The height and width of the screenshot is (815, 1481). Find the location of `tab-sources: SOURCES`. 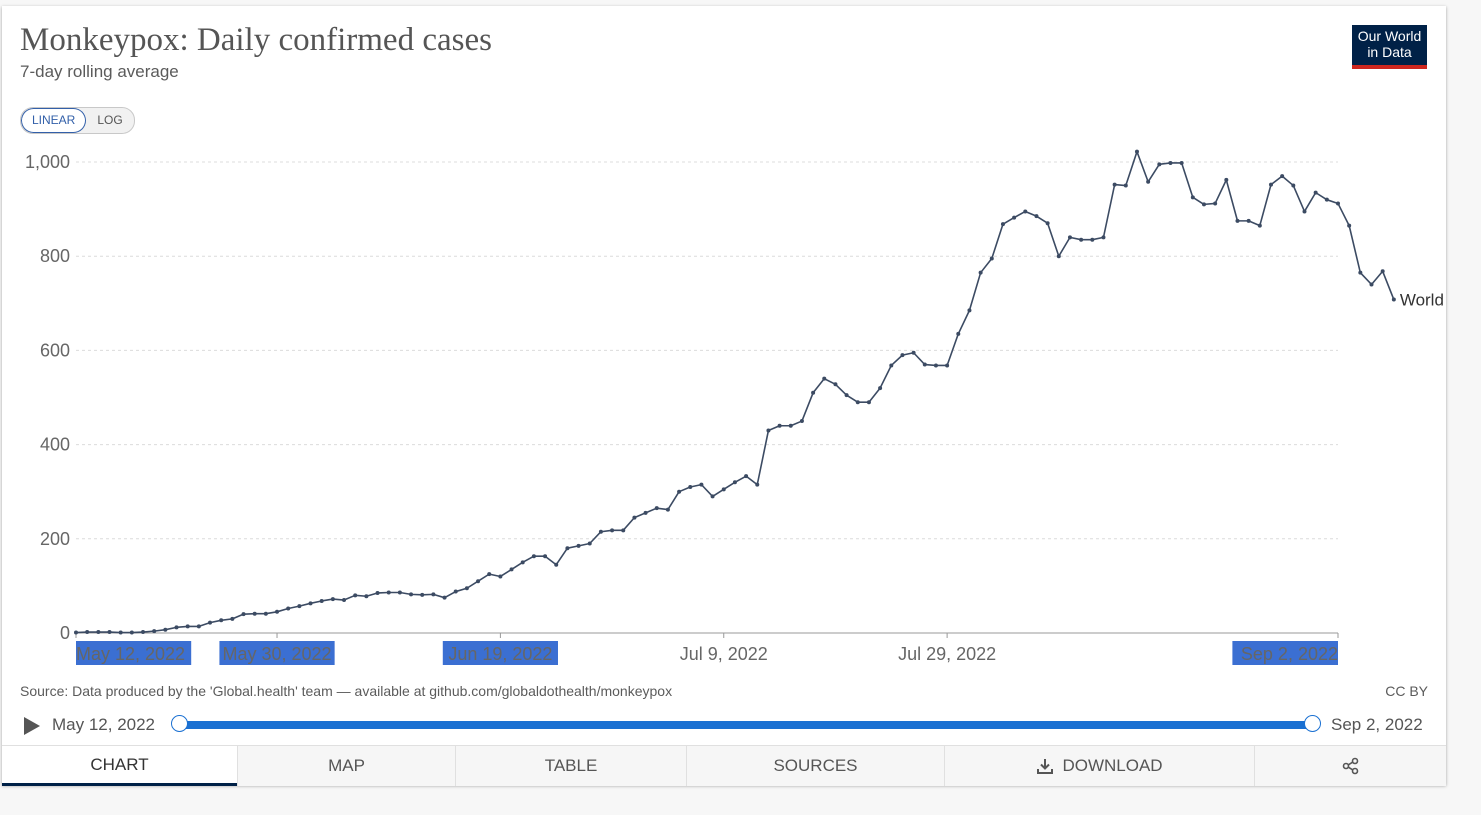

tab-sources: SOURCES is located at coordinates (815, 766).